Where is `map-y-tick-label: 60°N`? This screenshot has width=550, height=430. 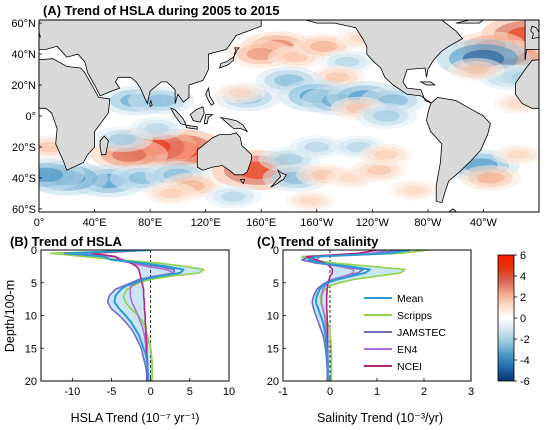
map-y-tick-label: 60°N is located at coordinates (23, 24).